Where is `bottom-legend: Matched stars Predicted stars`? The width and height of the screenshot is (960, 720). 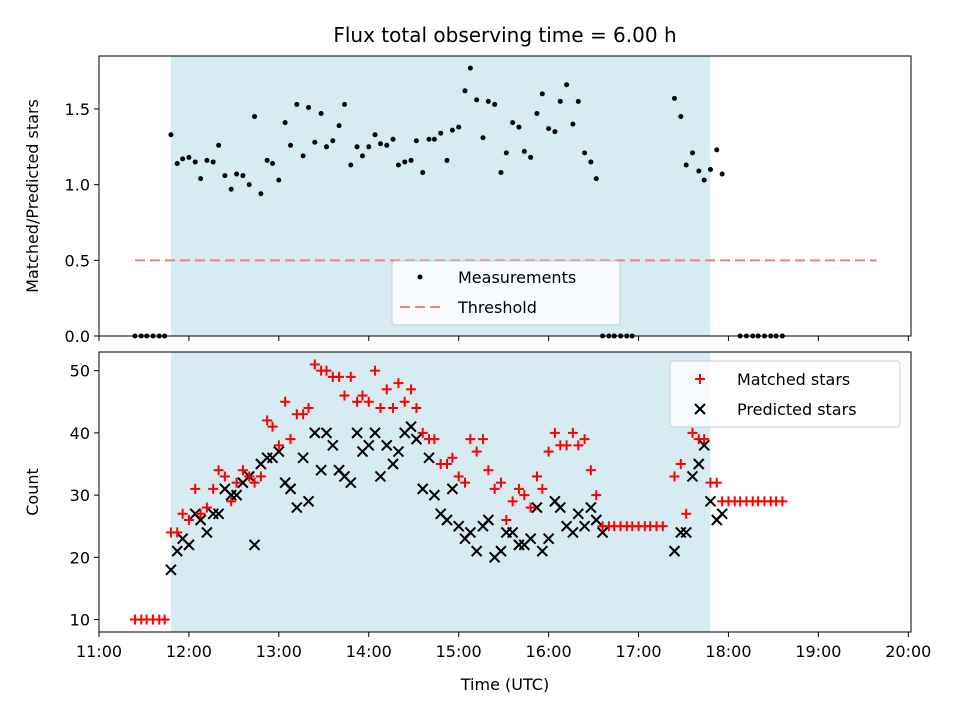
bottom-legend: Matched stars Predicted stars is located at coordinates (785, 394).